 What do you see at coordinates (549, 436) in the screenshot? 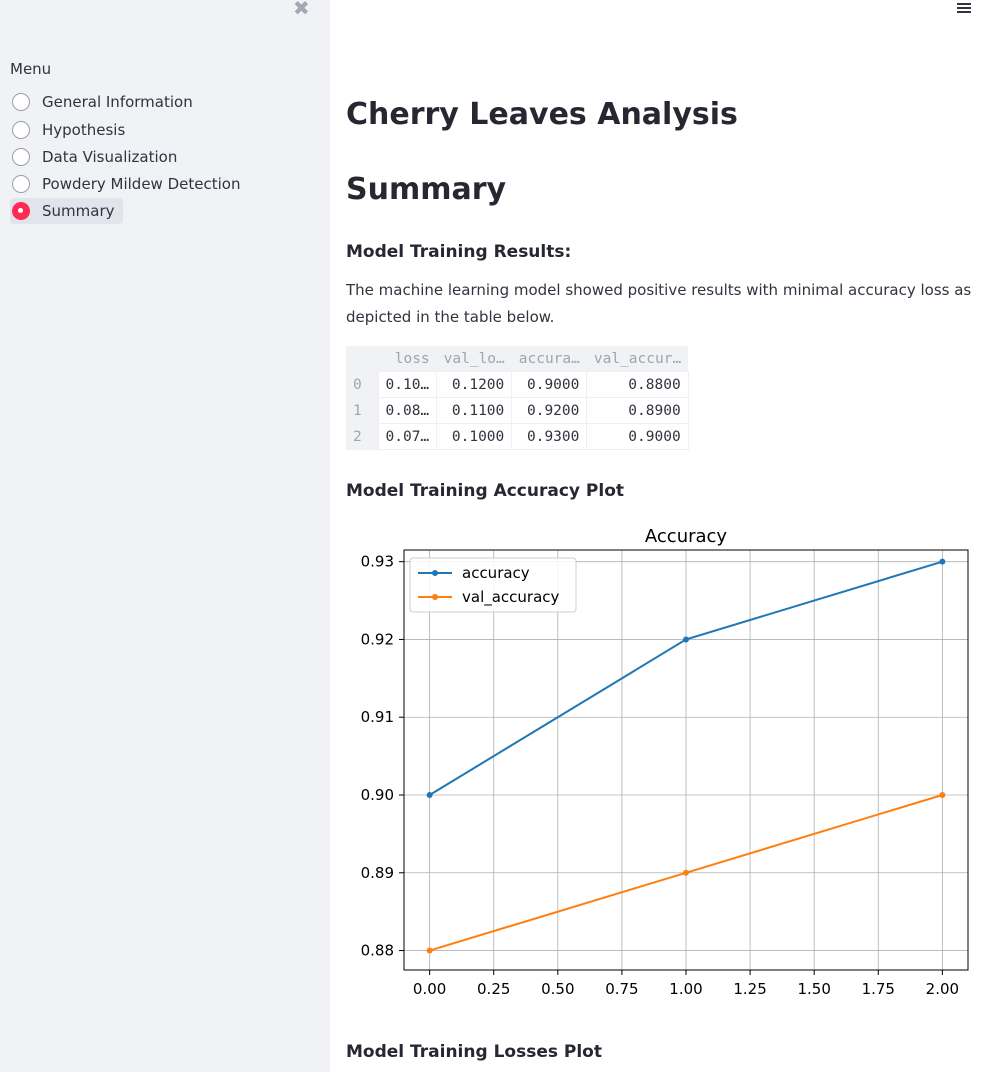
I see `table-cell: 0.9300` at bounding box center [549, 436].